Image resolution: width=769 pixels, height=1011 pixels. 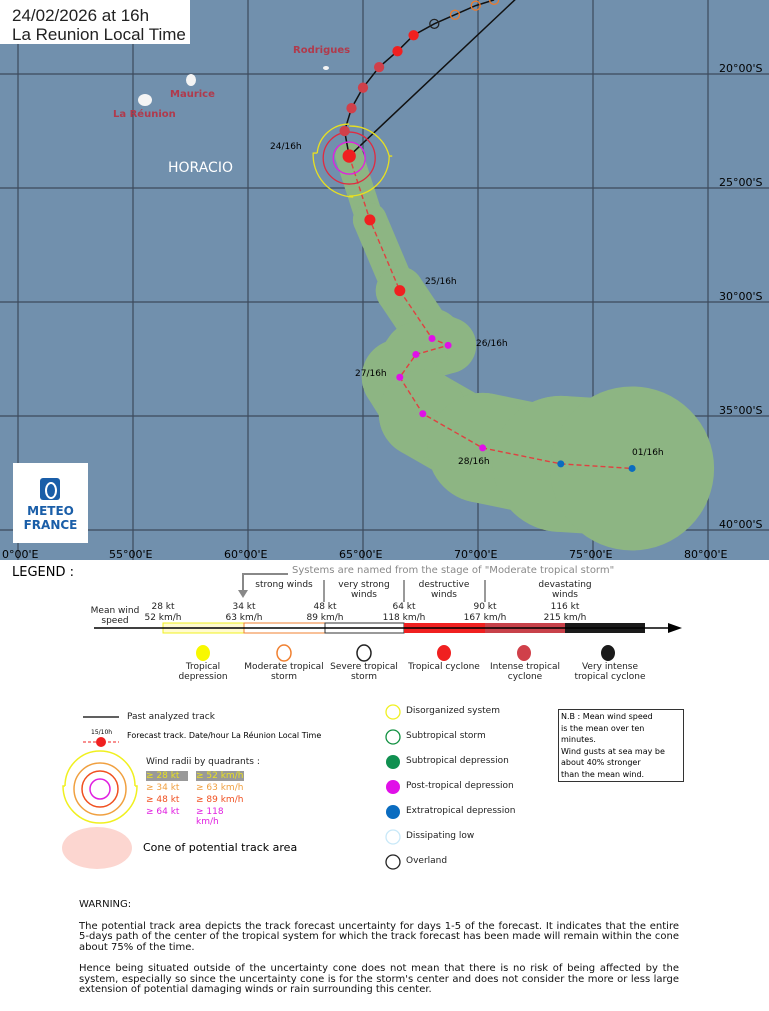 I want to click on threshold-kmh: 167 km/h, so click(x=485, y=618).